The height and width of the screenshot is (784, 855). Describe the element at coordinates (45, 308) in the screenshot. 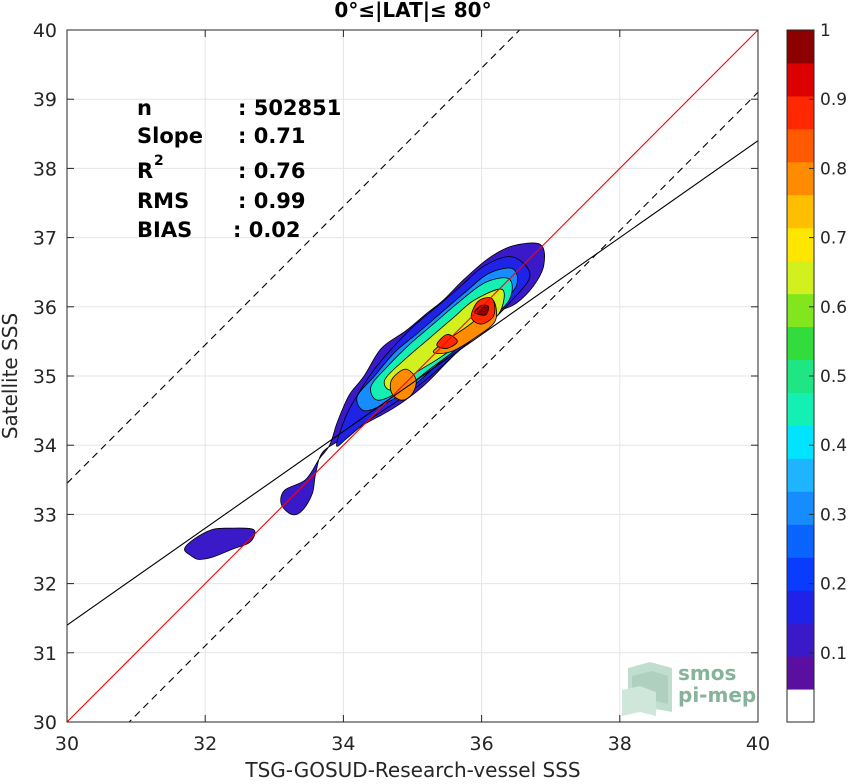

I see `y-tick-label: 36` at that location.